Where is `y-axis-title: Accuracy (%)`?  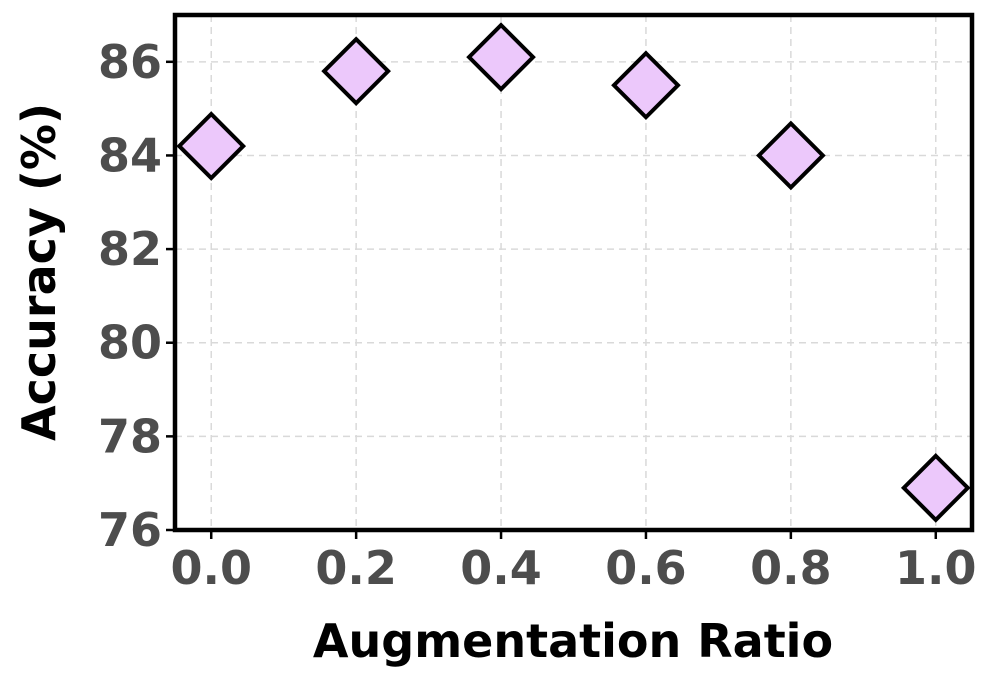
y-axis-title: Accuracy (%) is located at coordinates (39, 272).